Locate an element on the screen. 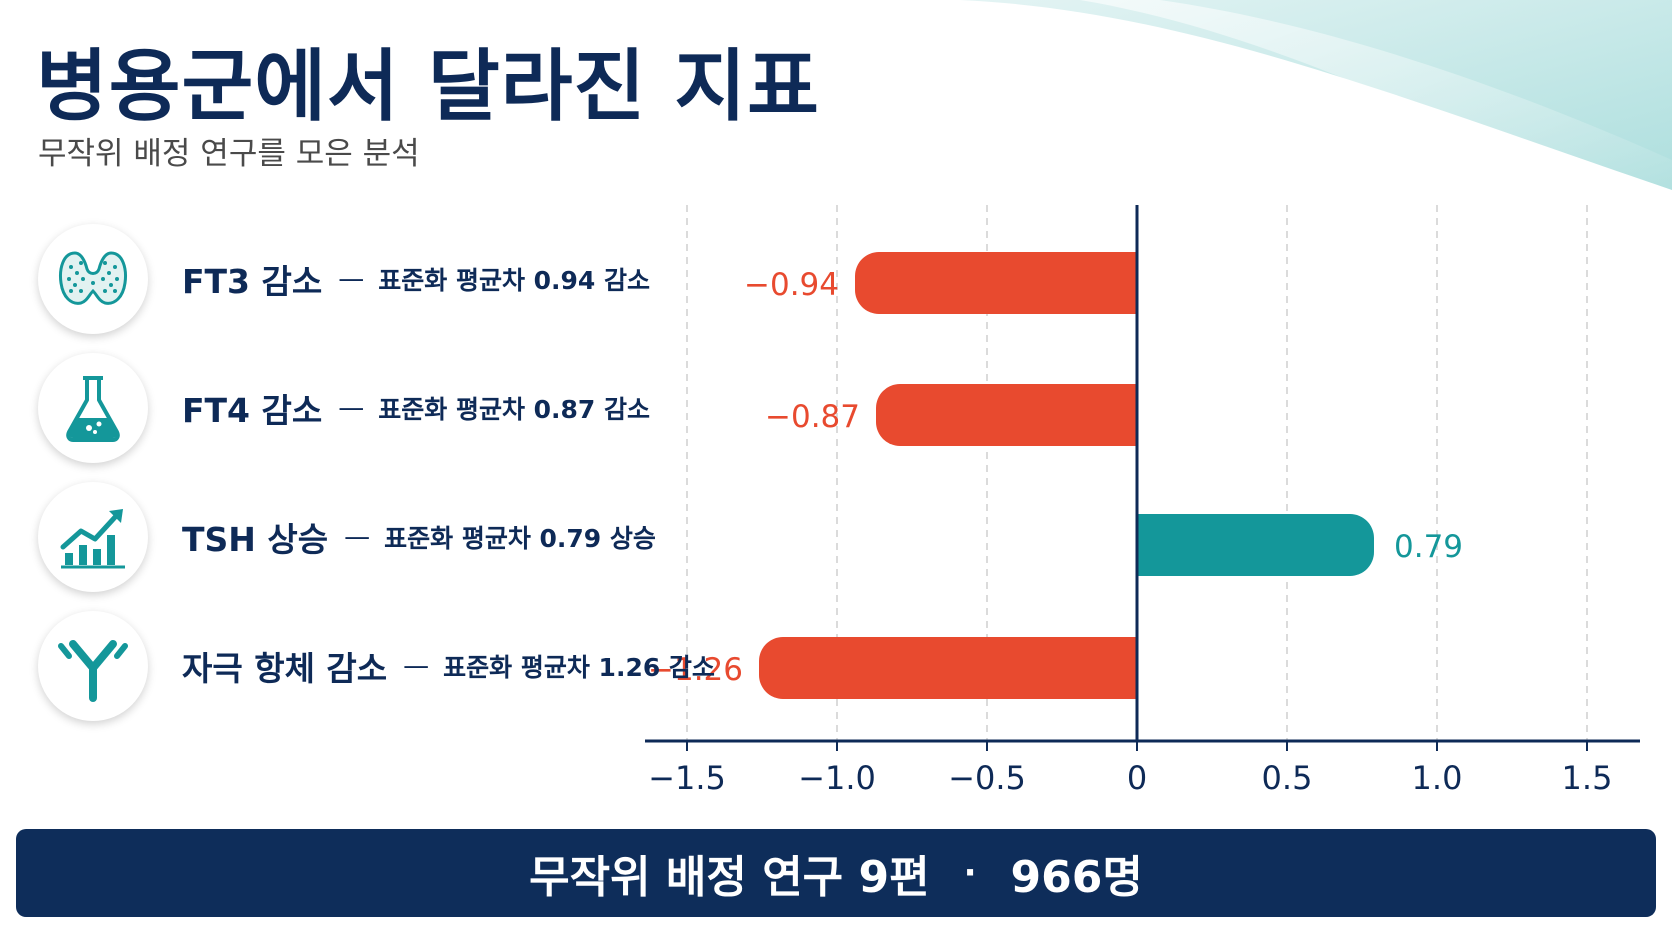  bar-value-label: −0.87 is located at coordinates (812, 417).